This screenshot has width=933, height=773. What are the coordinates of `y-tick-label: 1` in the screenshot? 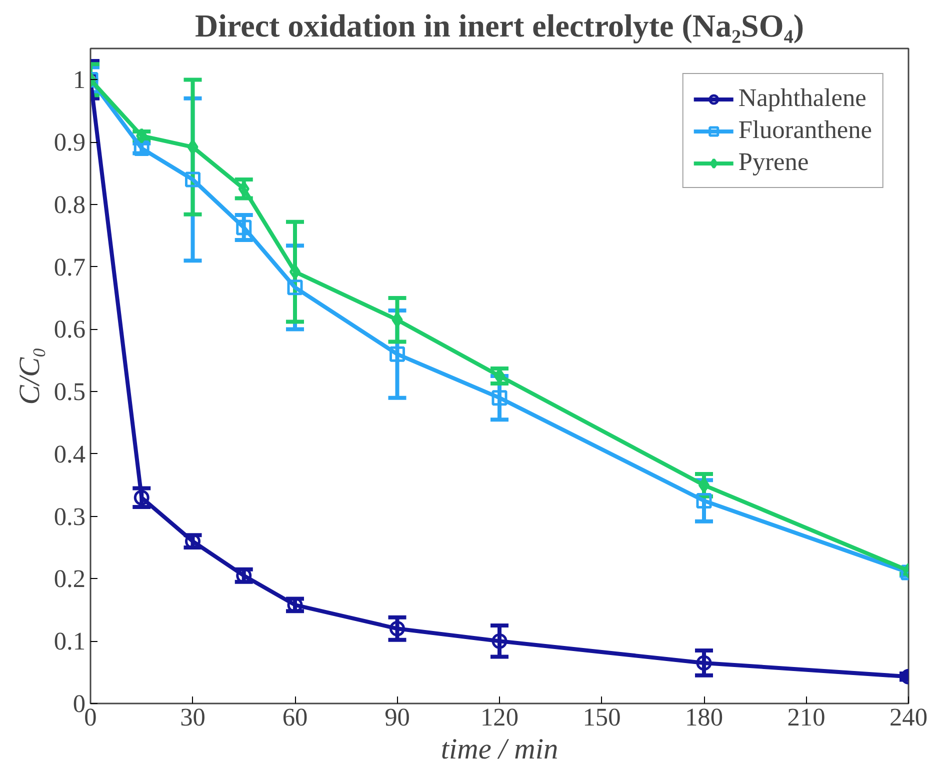 It's located at (79, 80).